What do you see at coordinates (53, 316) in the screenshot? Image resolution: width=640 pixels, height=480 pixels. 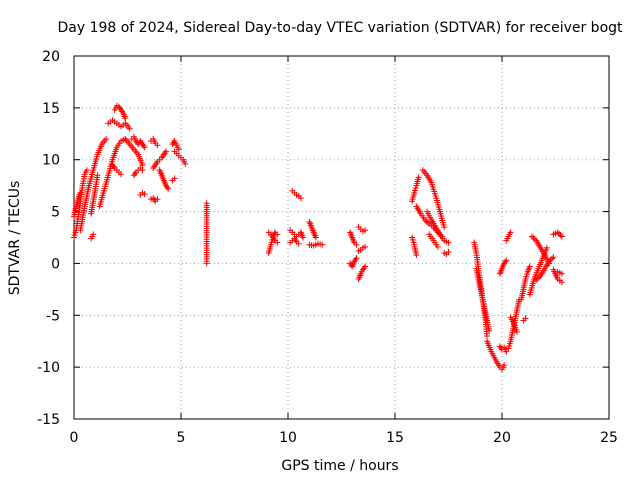 I see `y-tick-label: -5` at bounding box center [53, 316].